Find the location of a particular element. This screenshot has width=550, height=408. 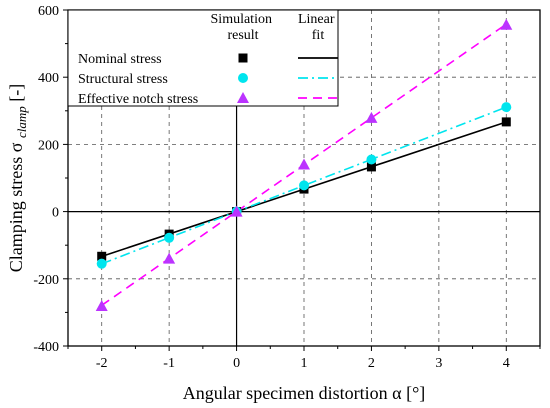

y-tick-label: -400 is located at coordinates (46, 347).